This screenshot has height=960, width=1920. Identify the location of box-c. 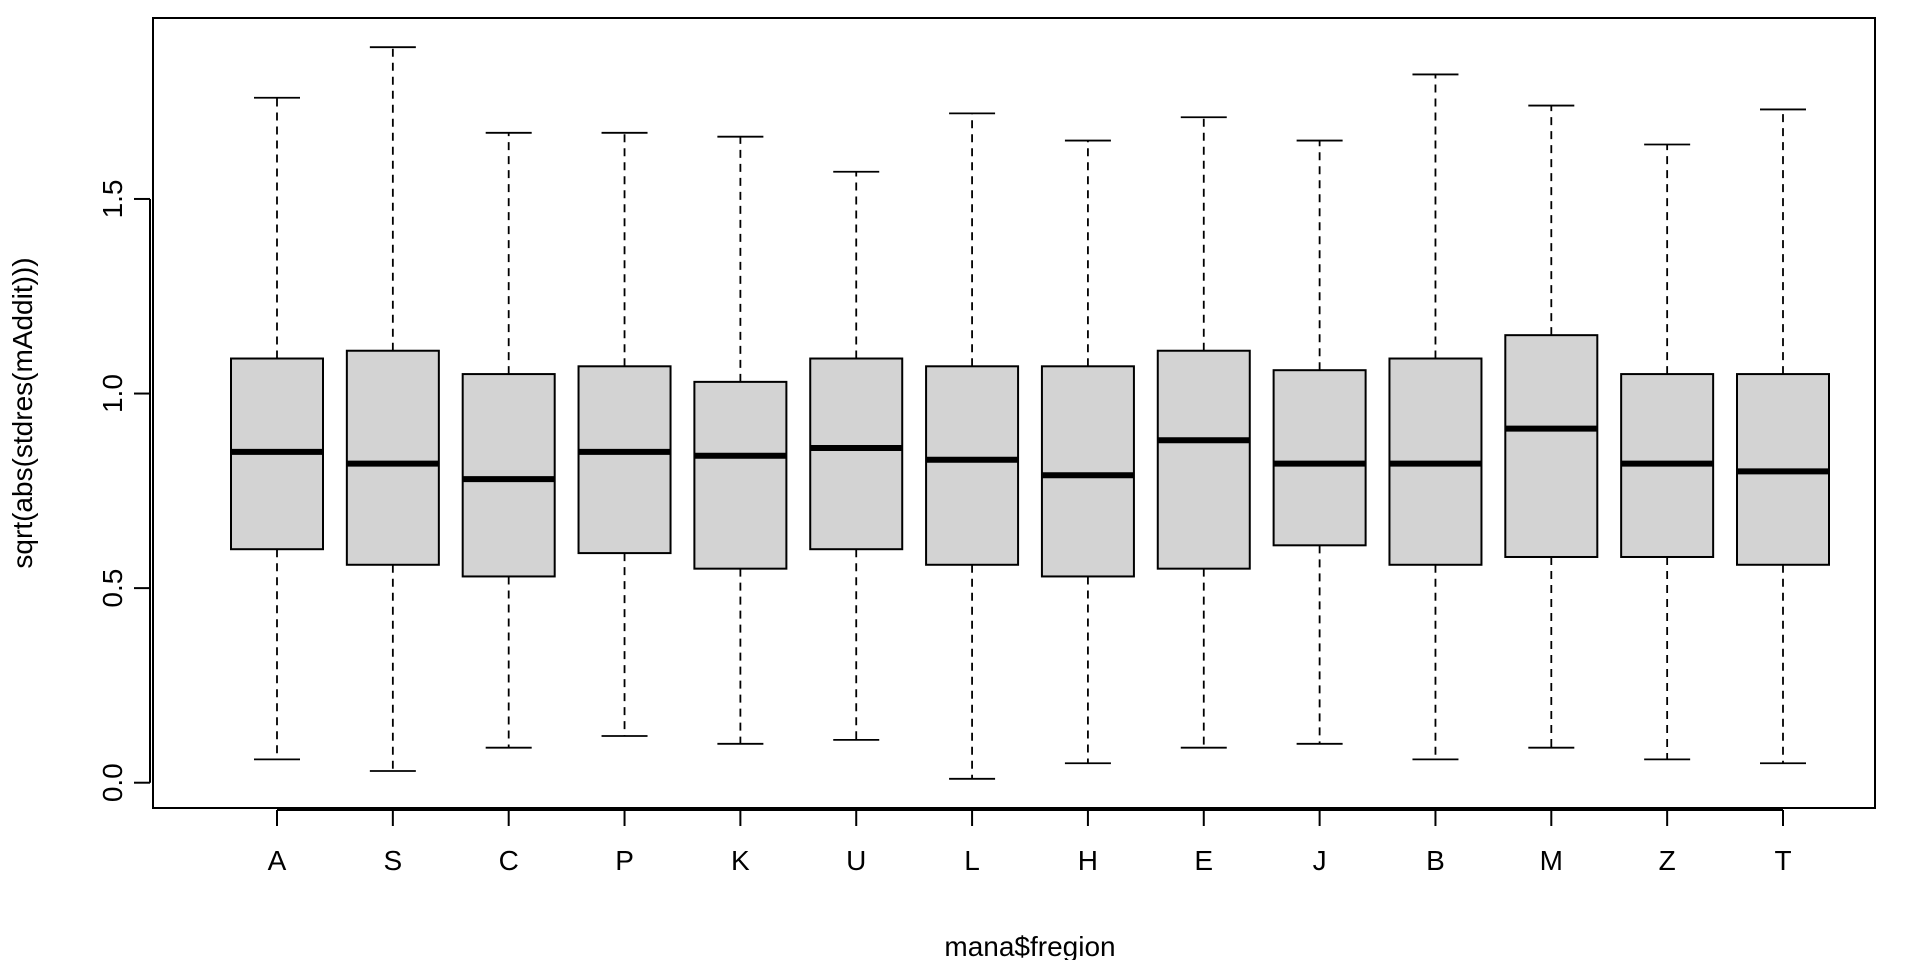
(508, 440).